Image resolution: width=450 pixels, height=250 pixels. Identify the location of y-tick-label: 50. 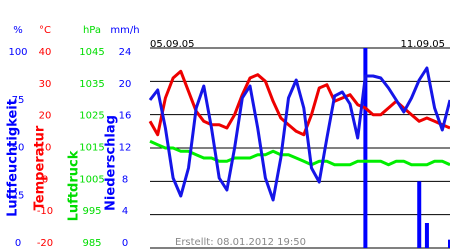
(18, 148).